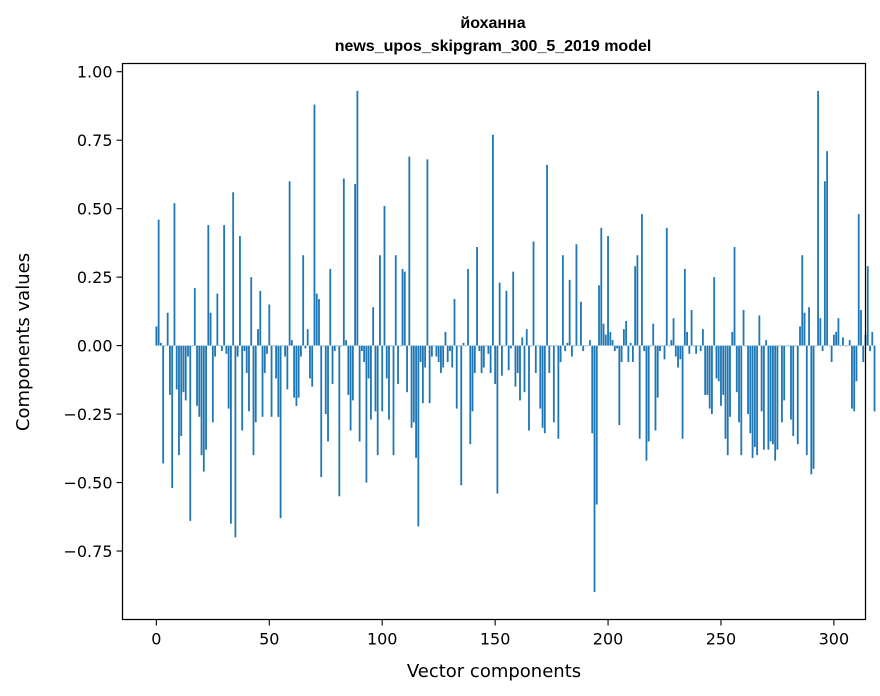  I want to click on chart-title-line-1: йоханна, so click(492, 23).